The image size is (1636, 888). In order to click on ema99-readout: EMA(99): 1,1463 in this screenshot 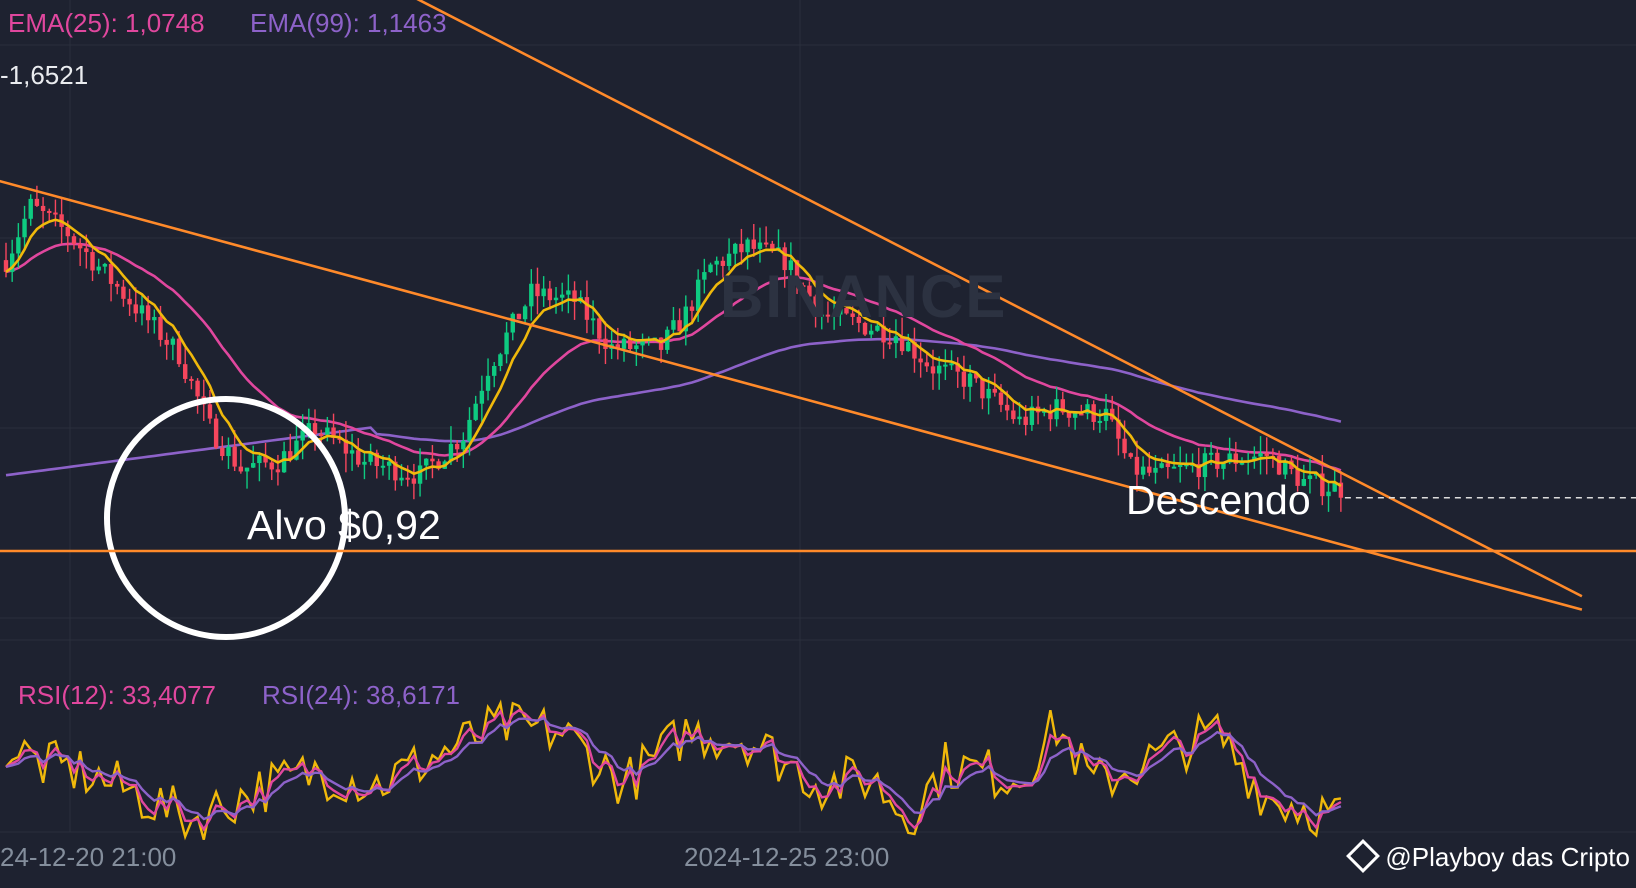, I will do `click(348, 23)`.